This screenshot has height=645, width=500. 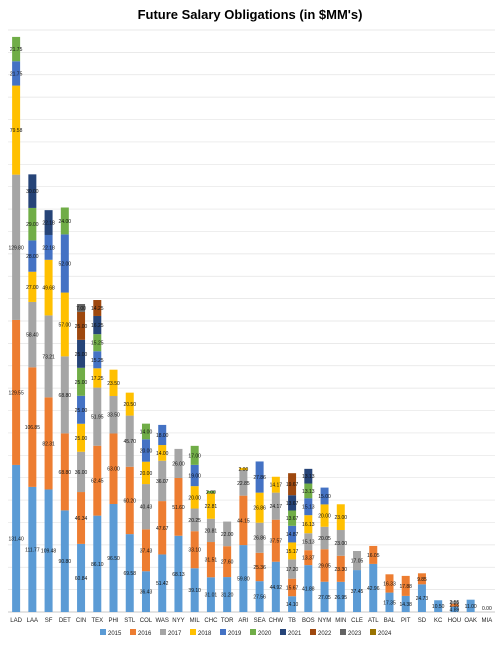 I want to click on data-label: 62.45, so click(x=97, y=482).